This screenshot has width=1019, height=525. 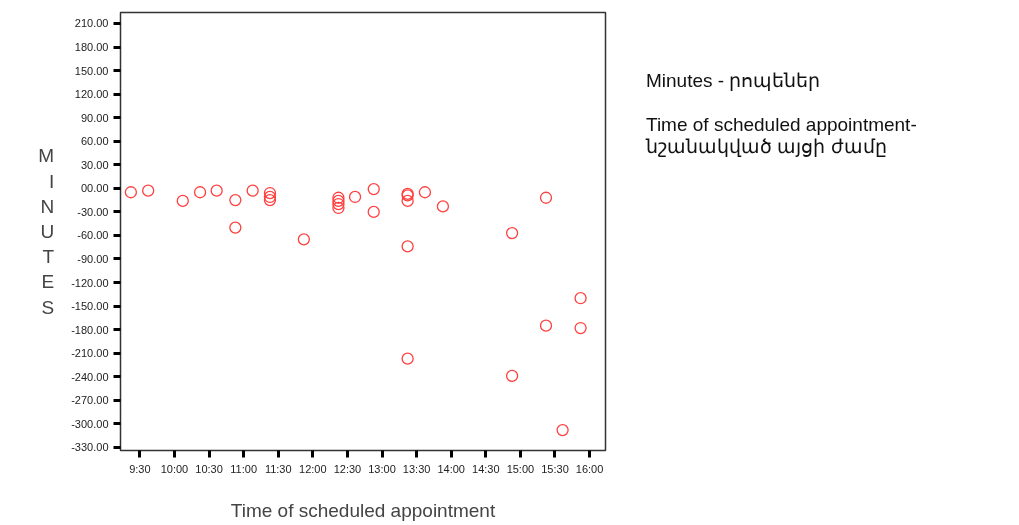 I want to click on y-tick-label: 150.00, so click(x=91, y=70).